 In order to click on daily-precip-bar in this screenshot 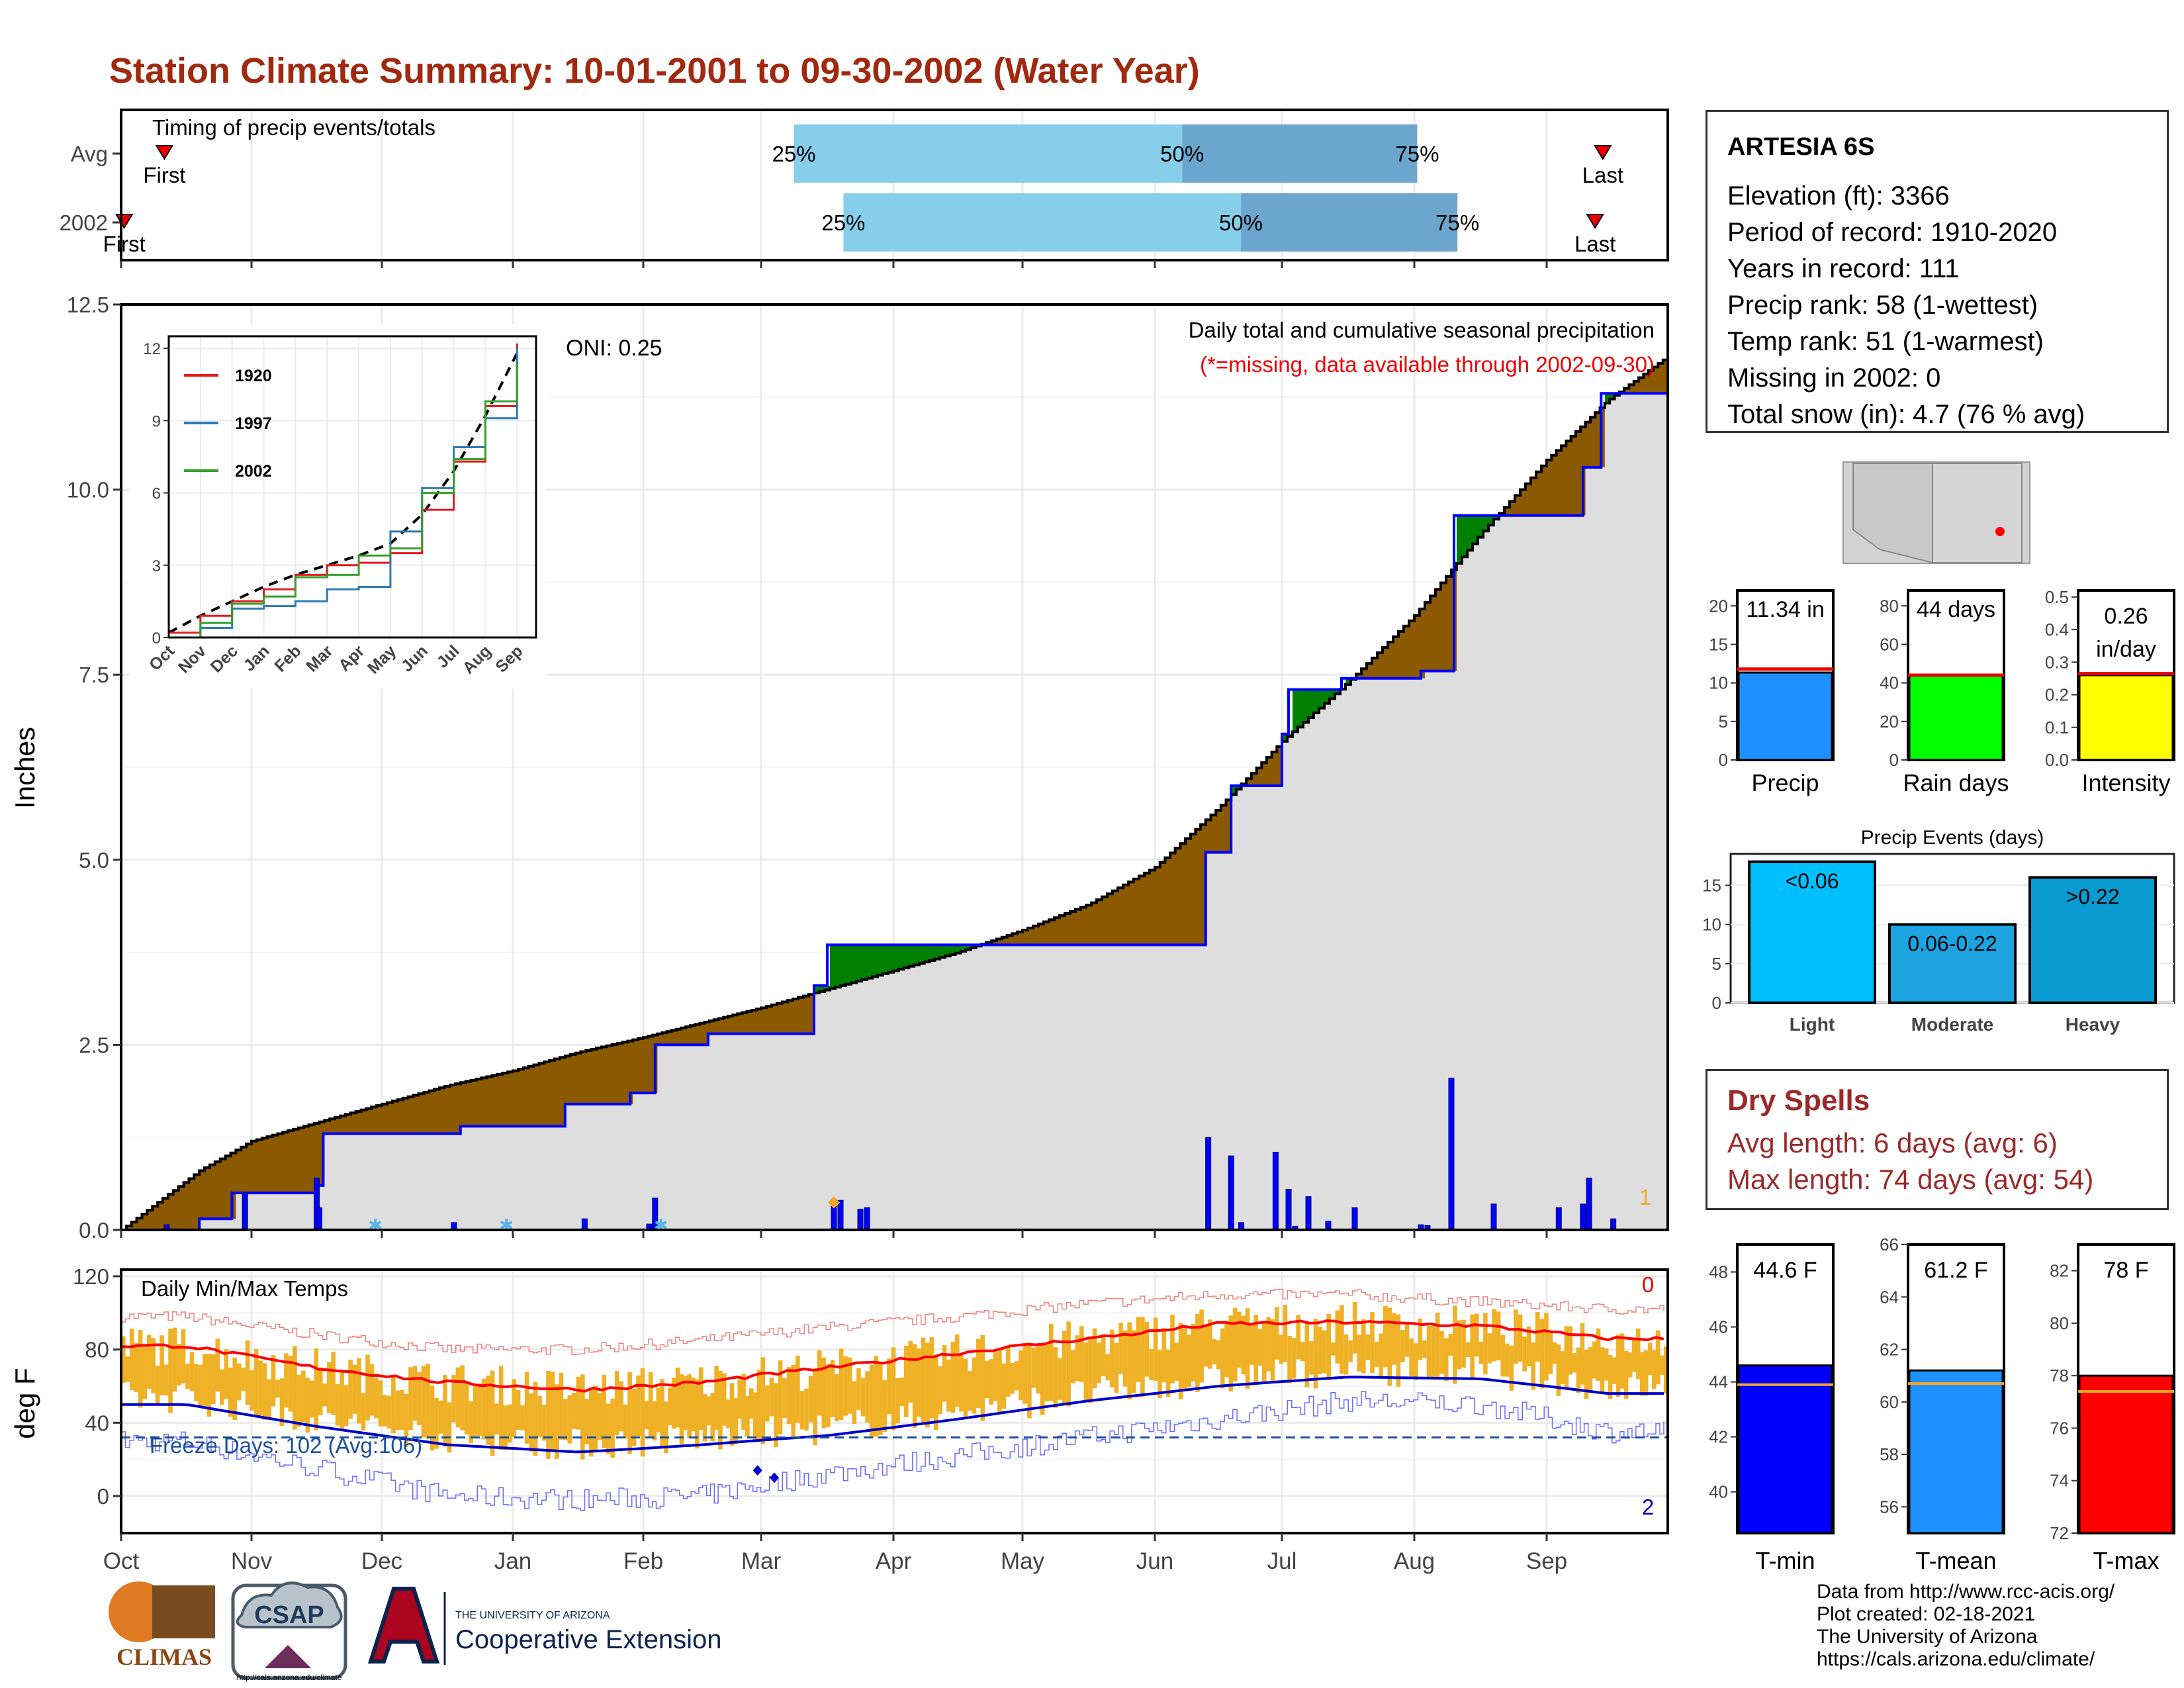, I will do `click(319, 1219)`.